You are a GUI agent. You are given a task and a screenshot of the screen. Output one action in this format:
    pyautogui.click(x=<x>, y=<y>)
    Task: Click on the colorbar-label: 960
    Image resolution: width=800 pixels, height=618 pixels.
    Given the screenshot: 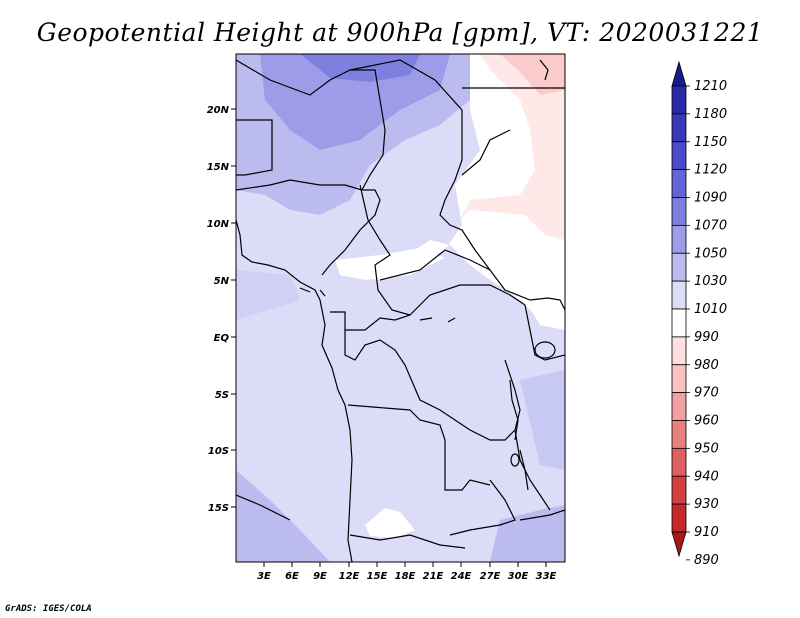 What is the action you would take?
    pyautogui.click(x=706, y=421)
    